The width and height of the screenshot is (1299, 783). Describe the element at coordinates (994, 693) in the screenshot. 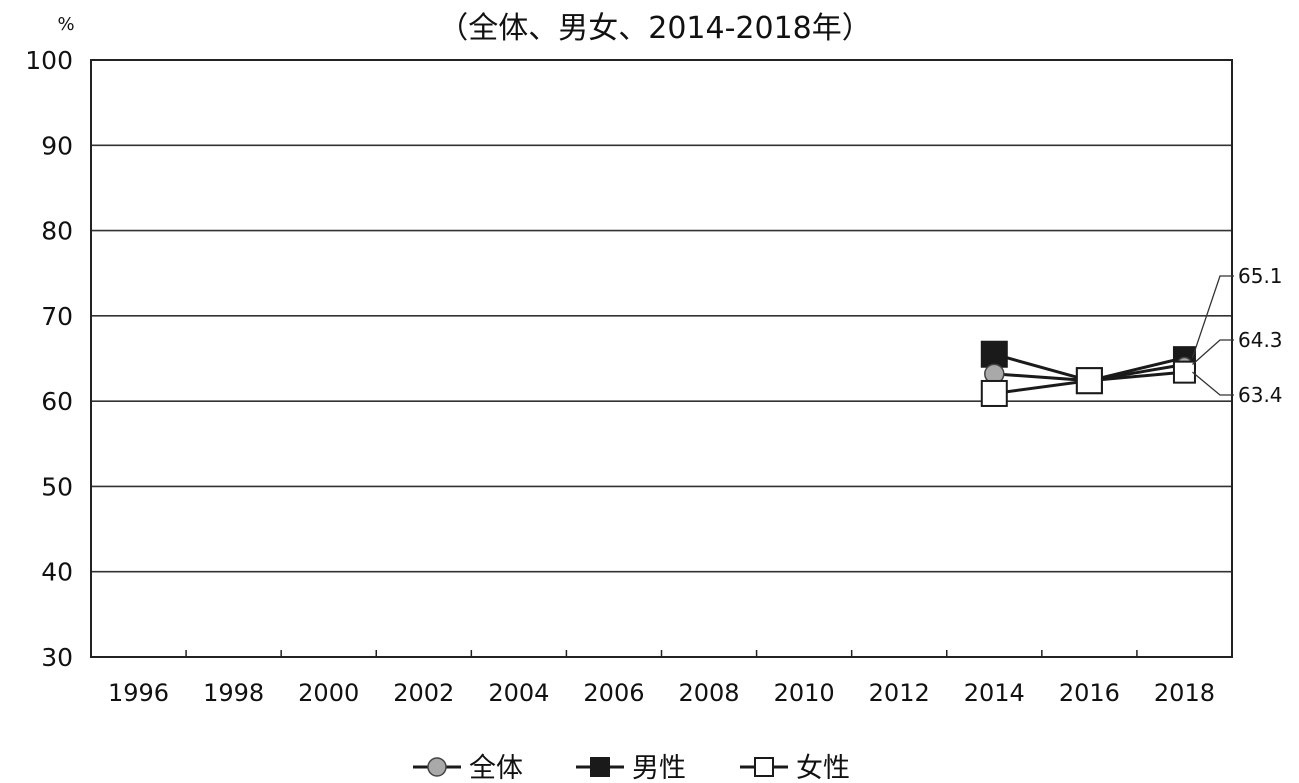

I see `x-tick-label-2014: 2014` at that location.